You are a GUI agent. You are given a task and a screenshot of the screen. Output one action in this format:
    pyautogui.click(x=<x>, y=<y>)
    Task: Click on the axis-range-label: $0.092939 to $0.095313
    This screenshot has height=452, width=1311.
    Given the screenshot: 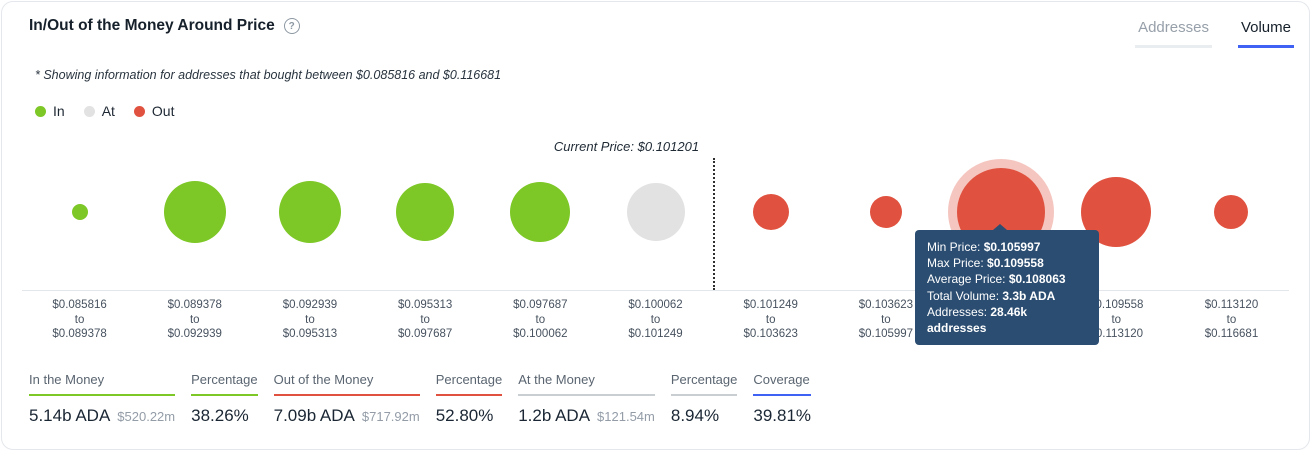 What is the action you would take?
    pyautogui.click(x=310, y=319)
    